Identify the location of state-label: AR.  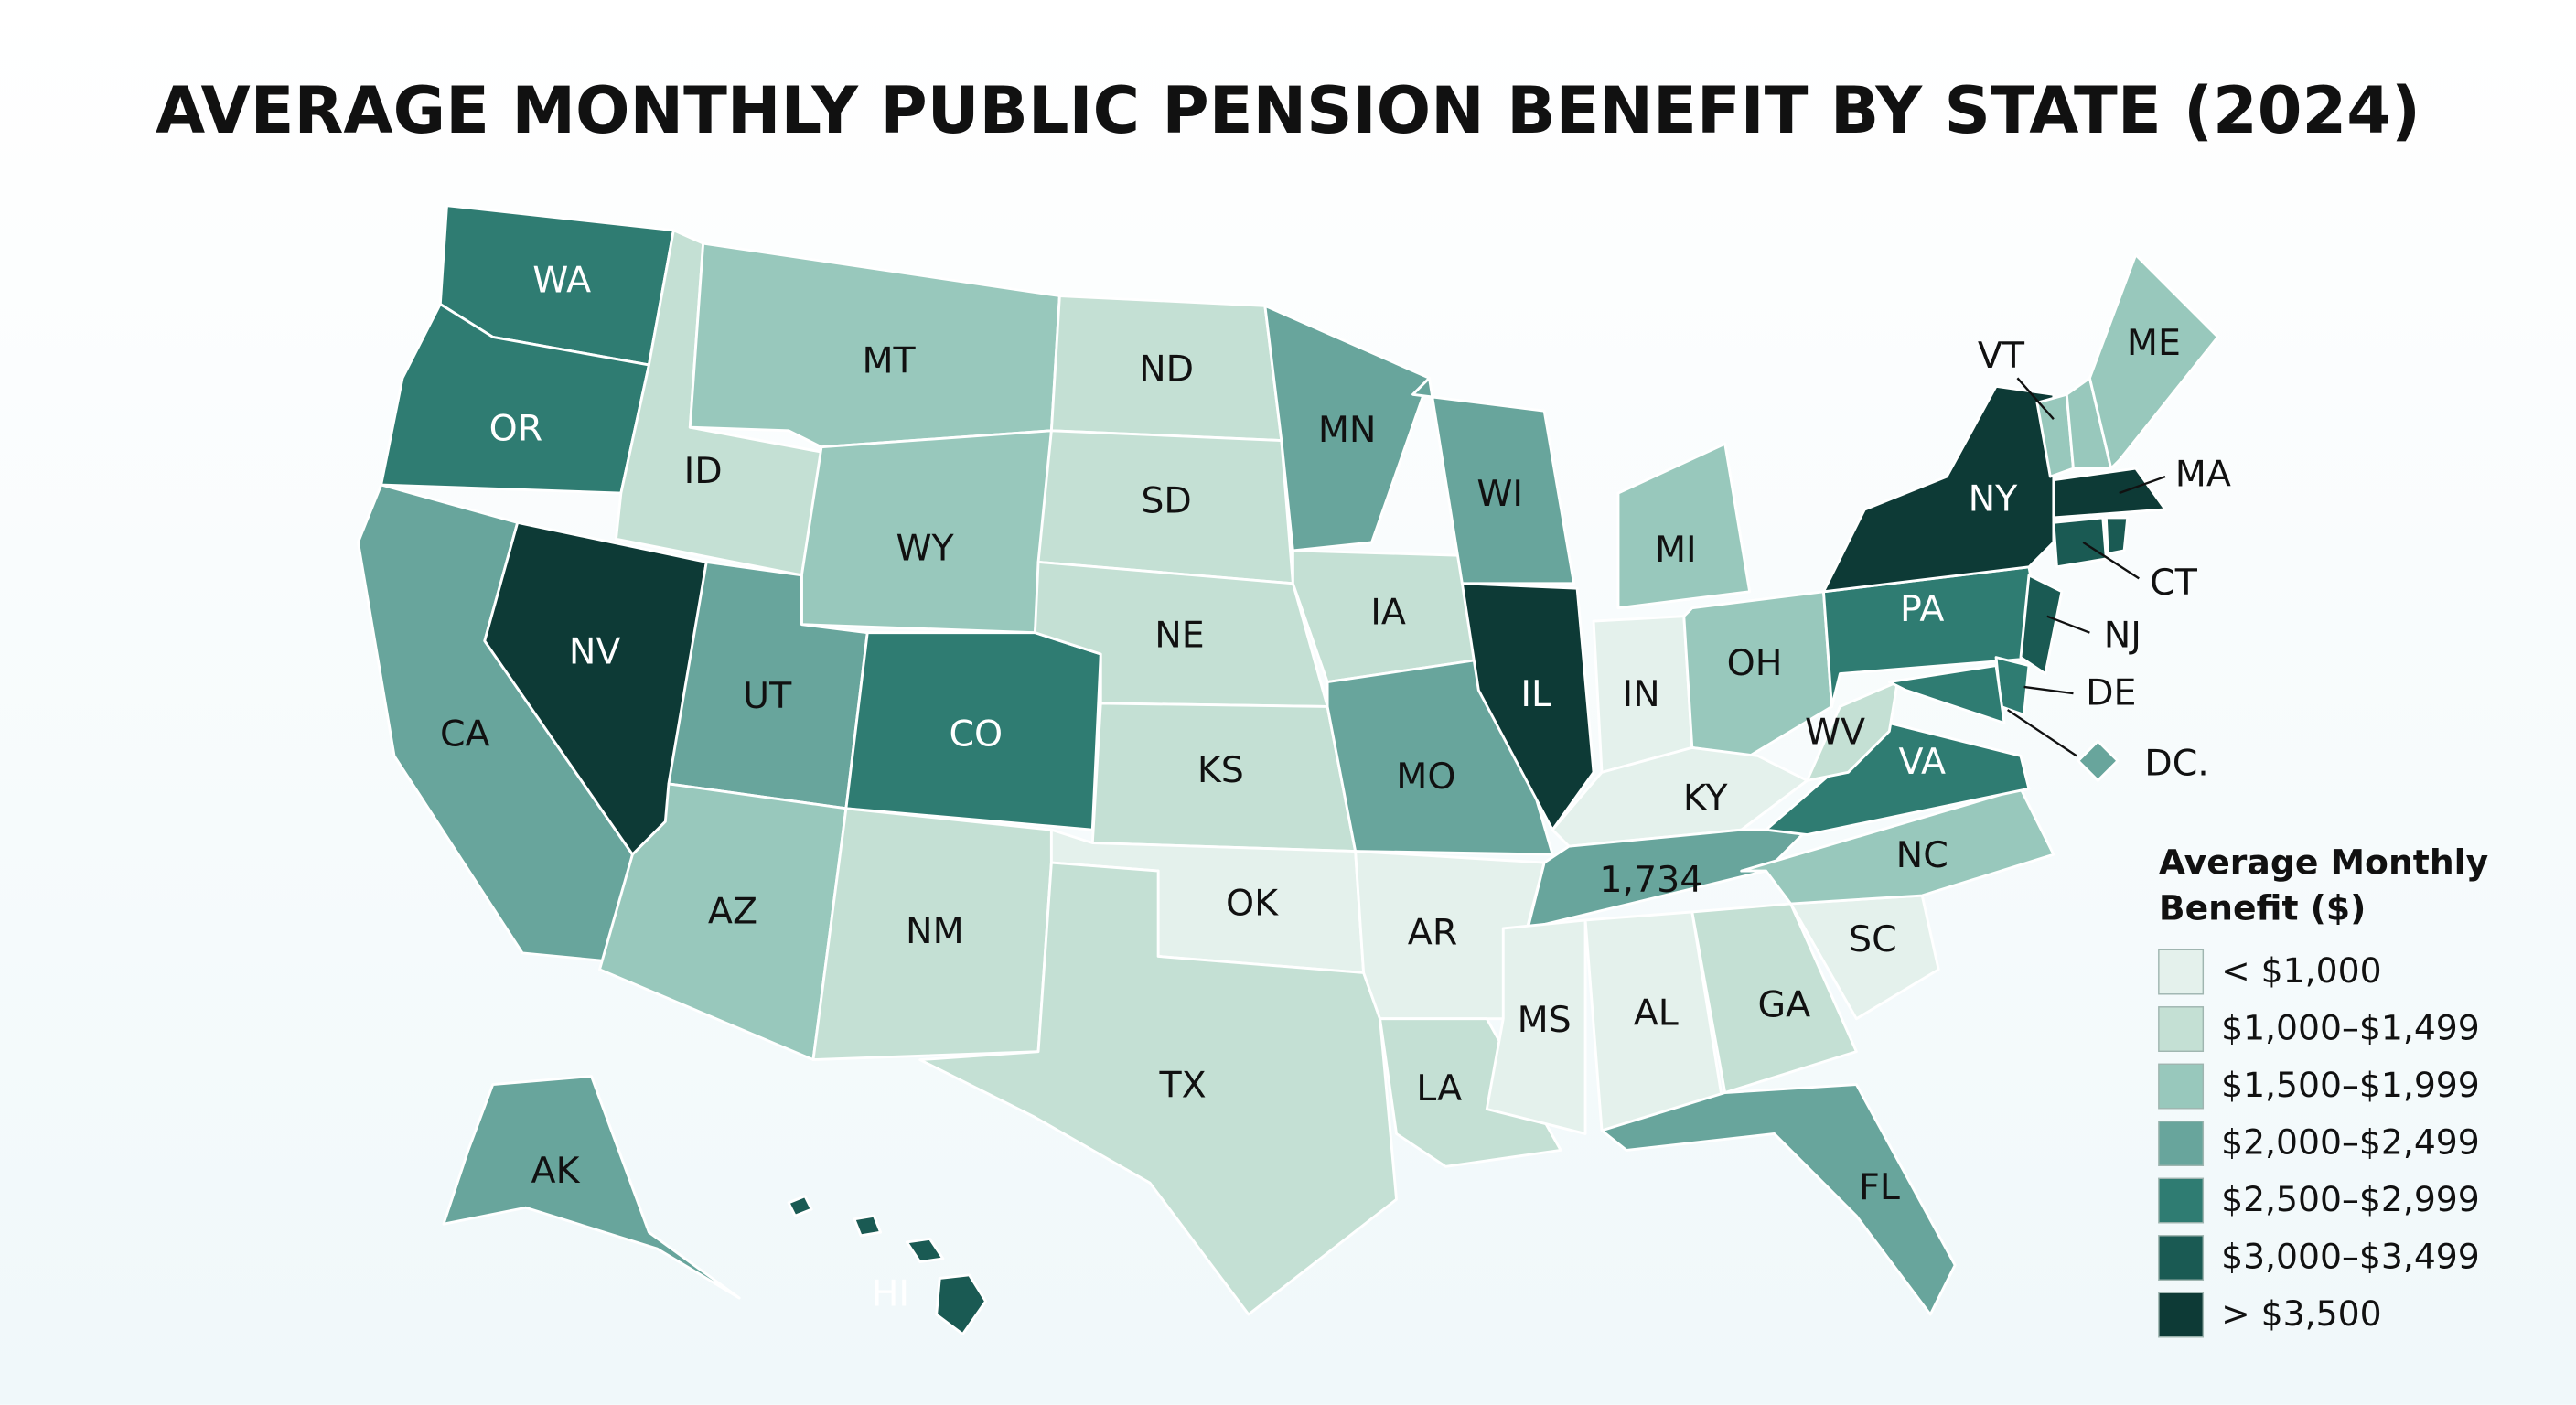
(1432, 933).